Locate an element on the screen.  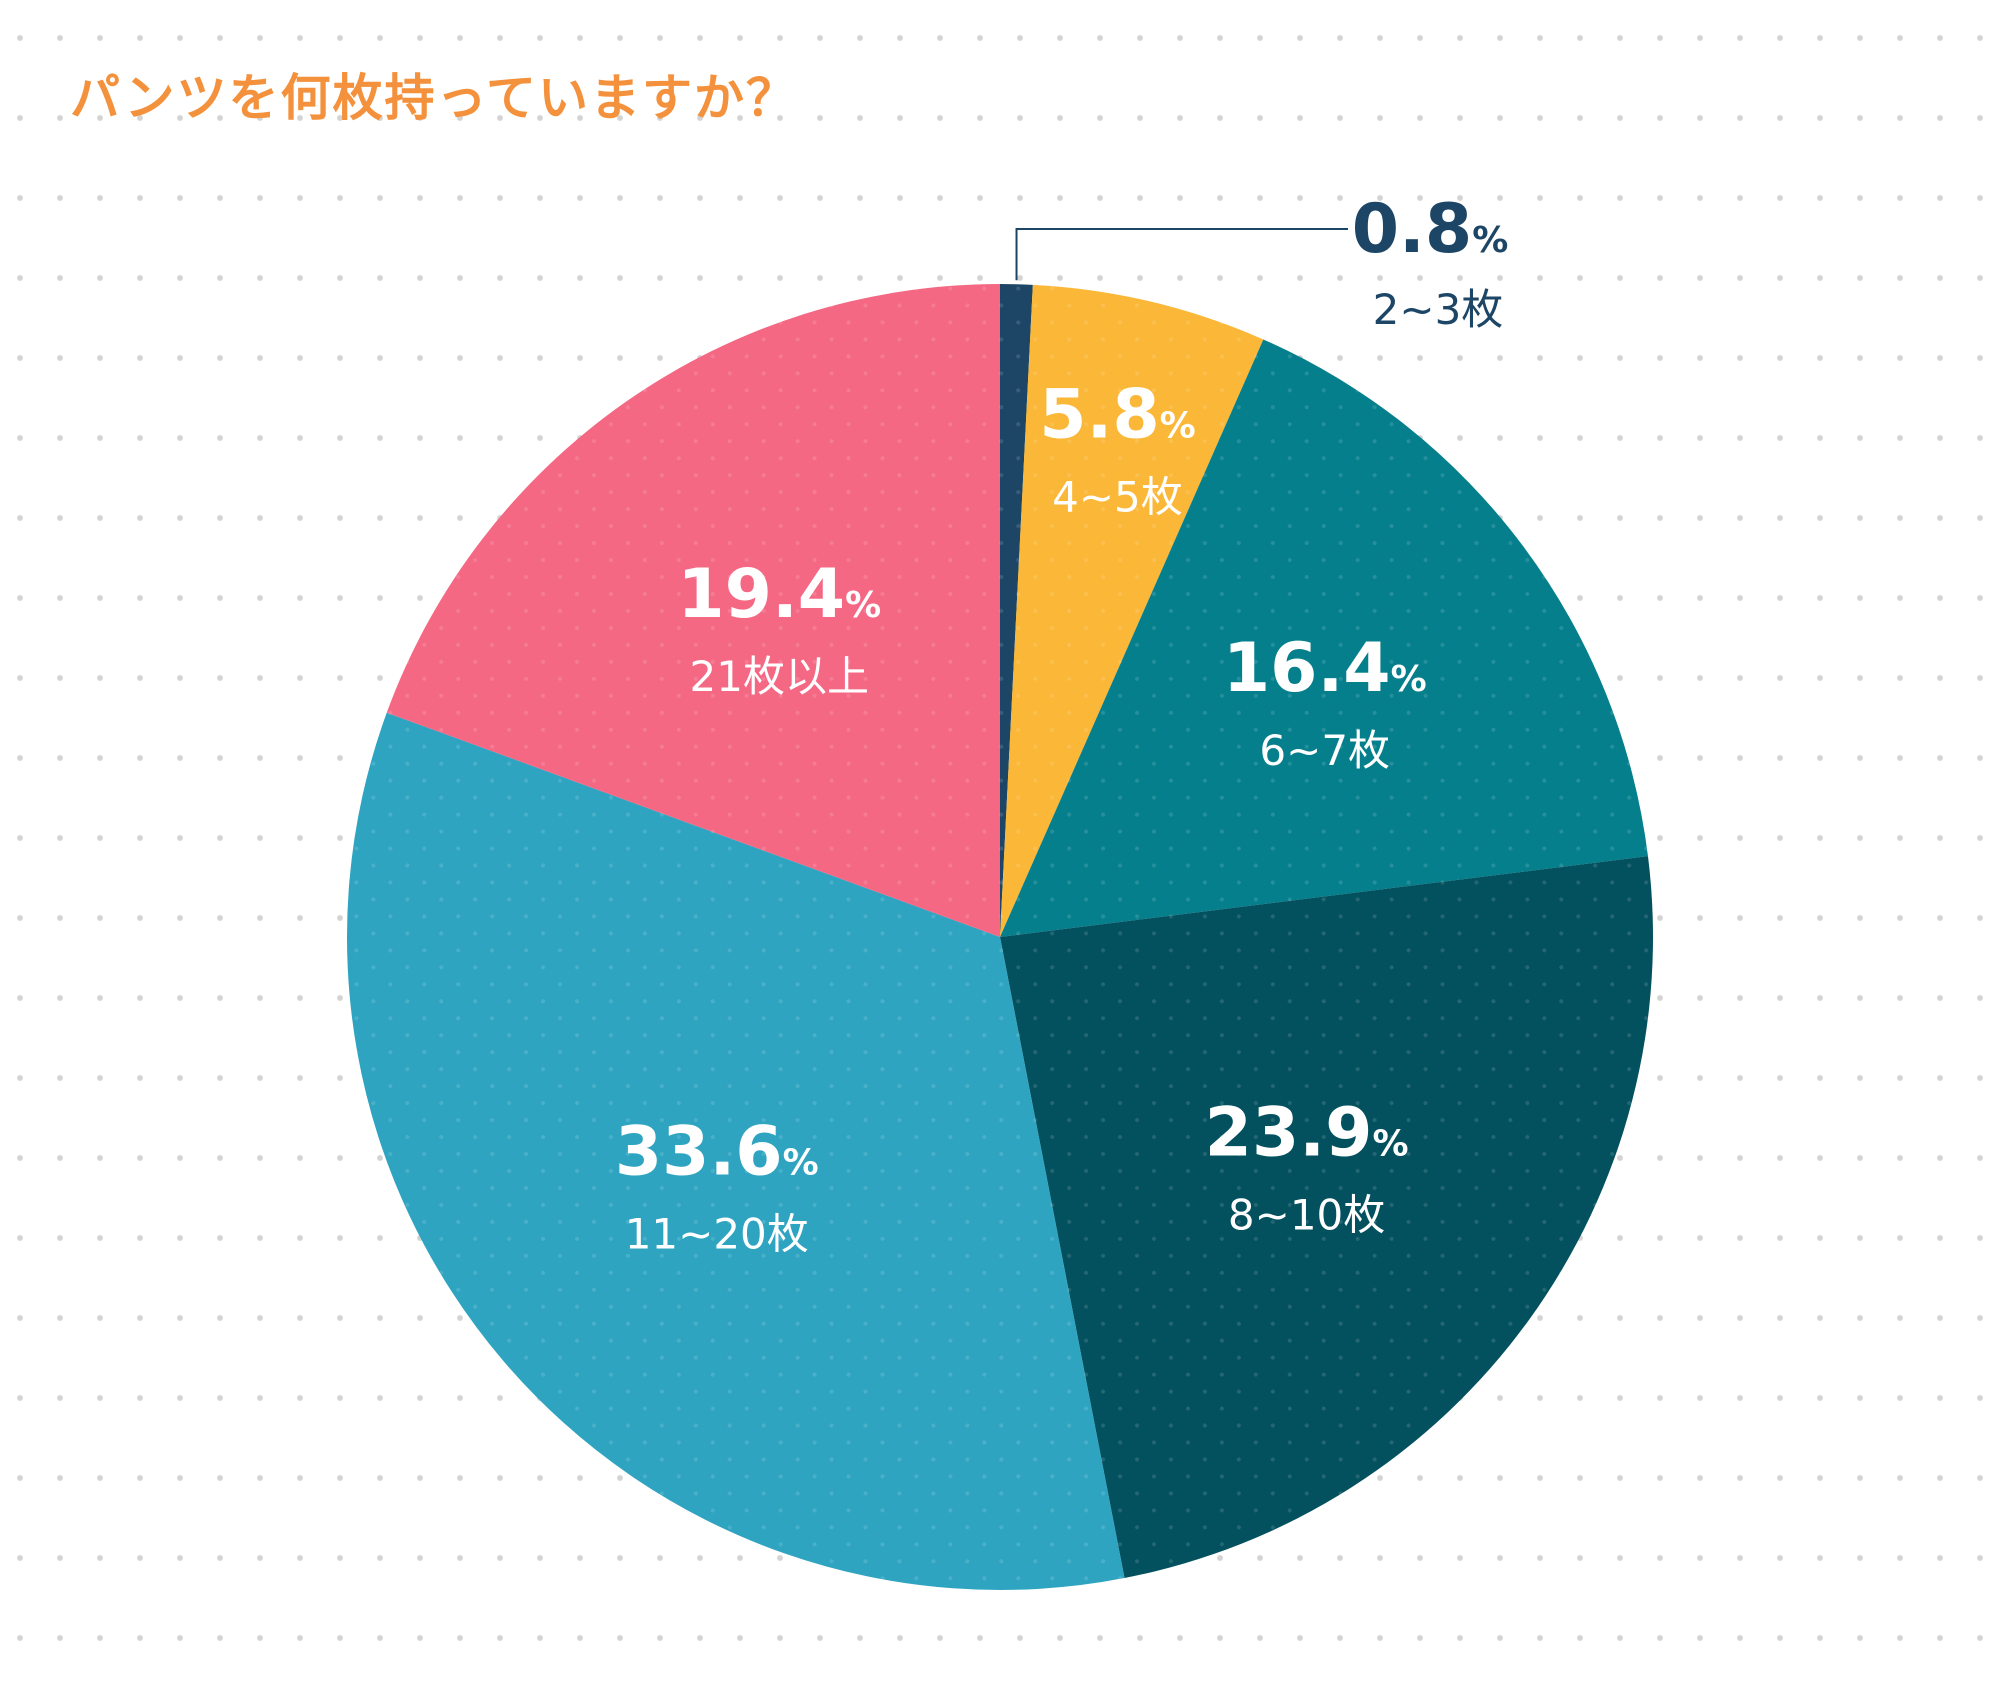
chart-title: パンツを何枚持っていますか？ is located at coordinates (434, 98).